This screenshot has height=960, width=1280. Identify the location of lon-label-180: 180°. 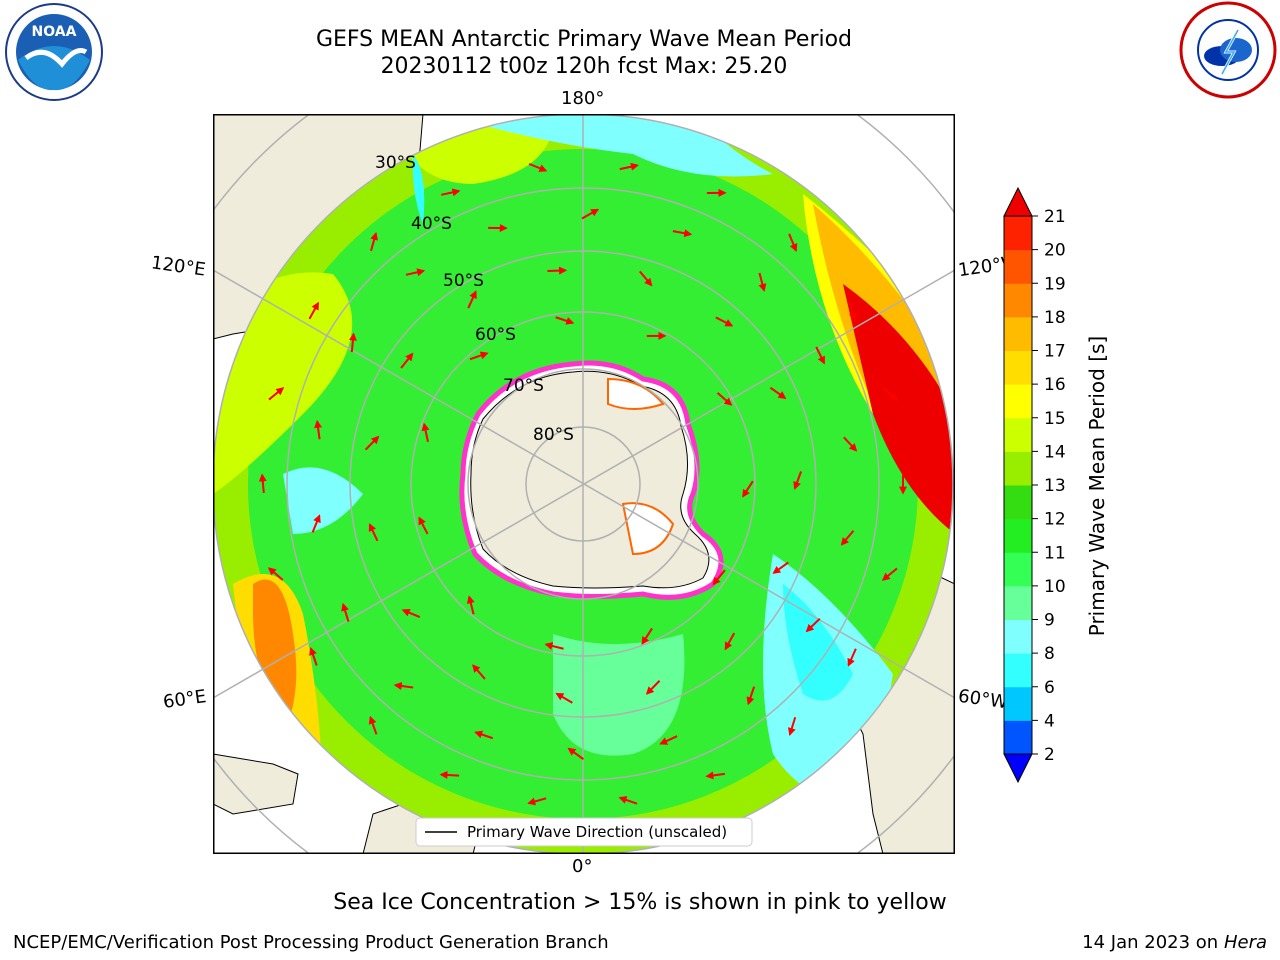
(583, 98).